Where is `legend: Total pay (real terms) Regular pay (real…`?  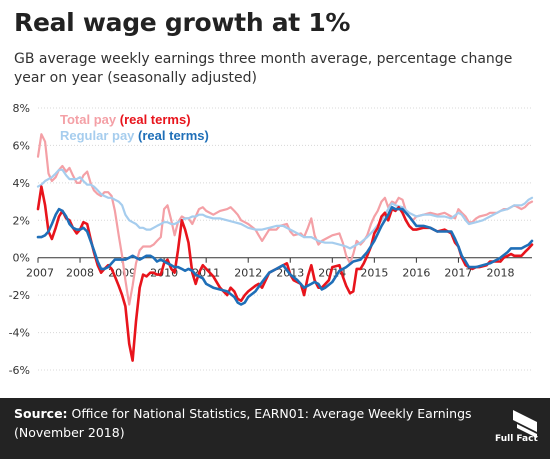
legend: Total pay (real terms) Regular pay (real… is located at coordinates (134, 127).